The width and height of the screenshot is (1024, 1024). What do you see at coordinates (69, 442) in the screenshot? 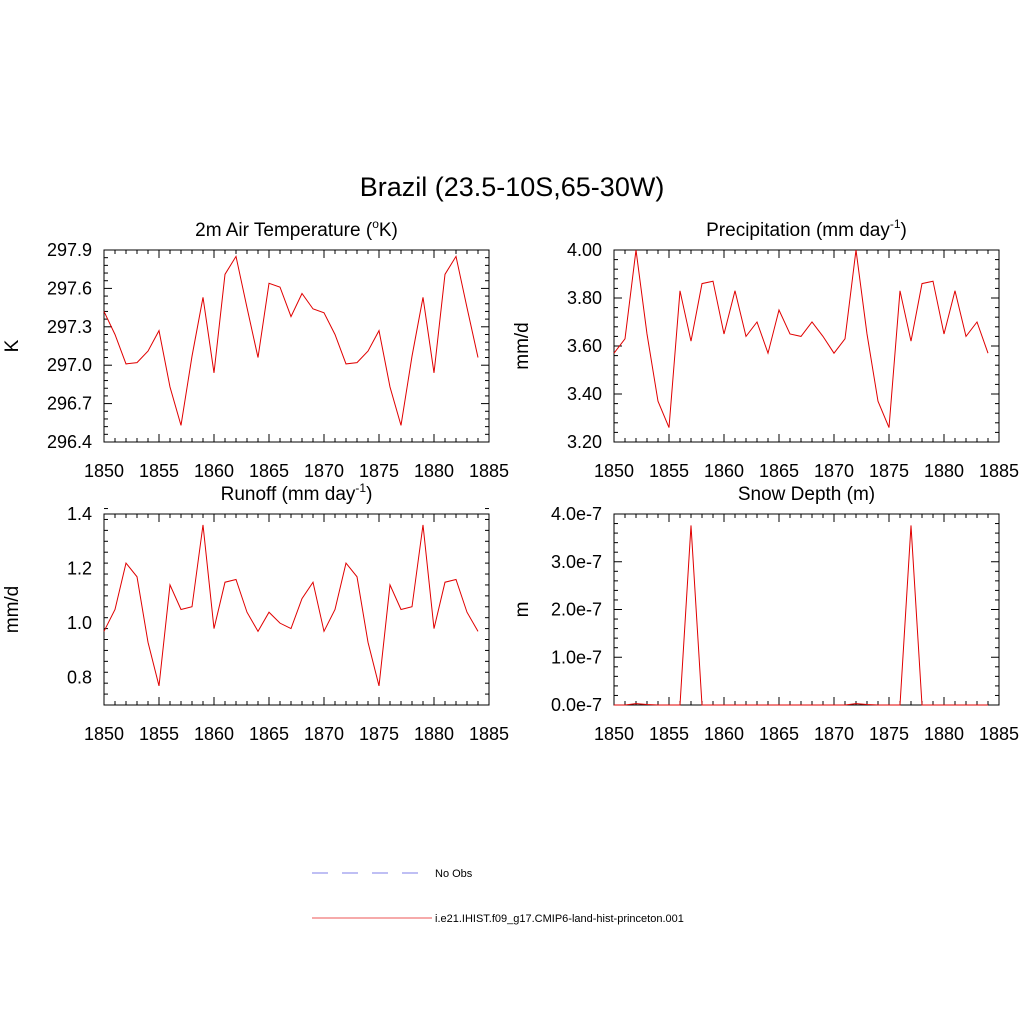
I see `y-tick-label: 296.4` at bounding box center [69, 442].